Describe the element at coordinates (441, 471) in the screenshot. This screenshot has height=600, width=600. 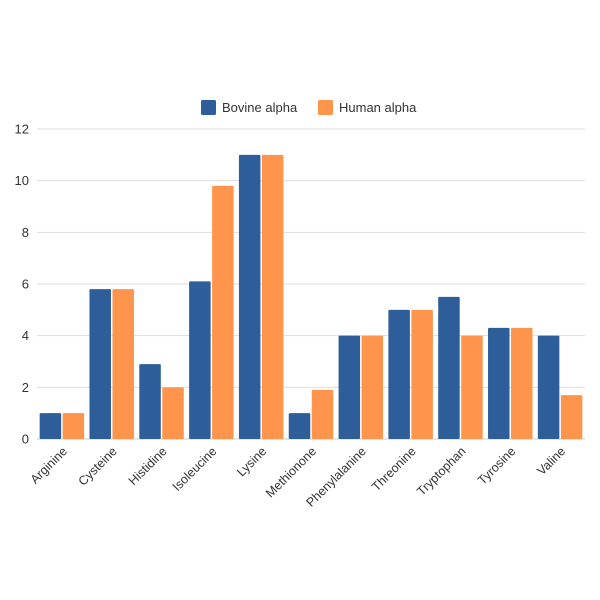
I see `x-tick-label: Tryptophan` at that location.